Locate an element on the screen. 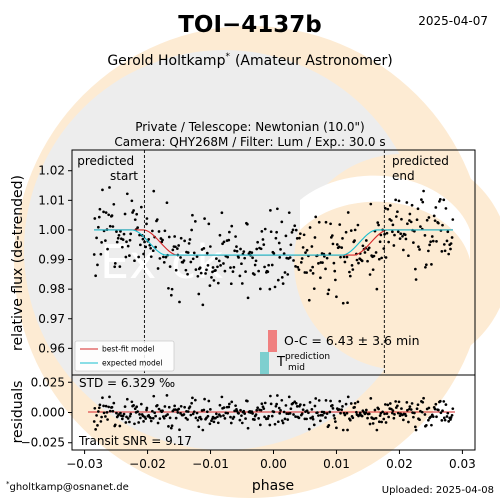 This screenshot has width=500, height=500. observer-mark: * is located at coordinates (227, 57).